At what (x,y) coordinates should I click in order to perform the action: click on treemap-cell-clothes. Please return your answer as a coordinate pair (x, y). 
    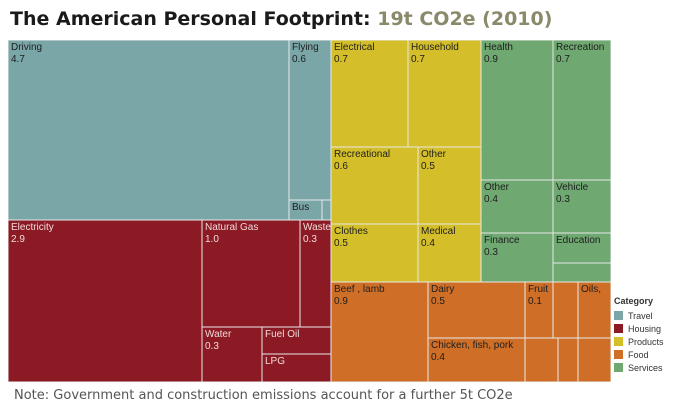
    Looking at the image, I should click on (374, 253).